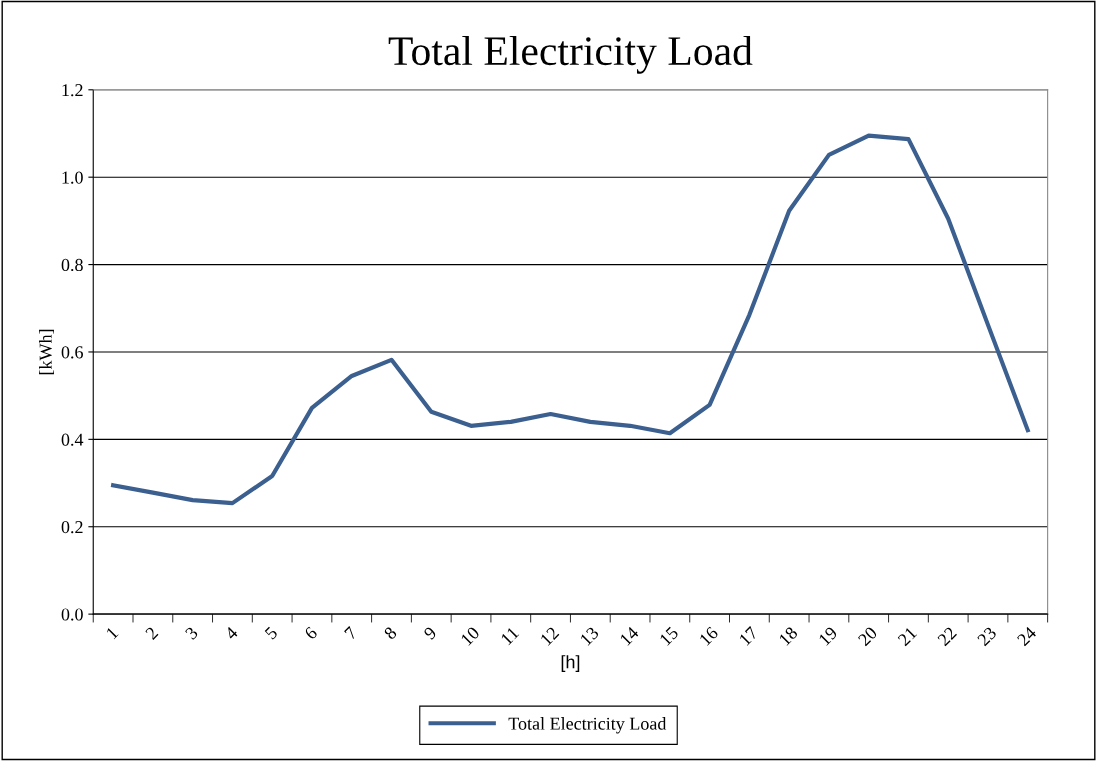 The image size is (1097, 761). What do you see at coordinates (708, 636) in the screenshot?
I see `x-tick-label: 16` at bounding box center [708, 636].